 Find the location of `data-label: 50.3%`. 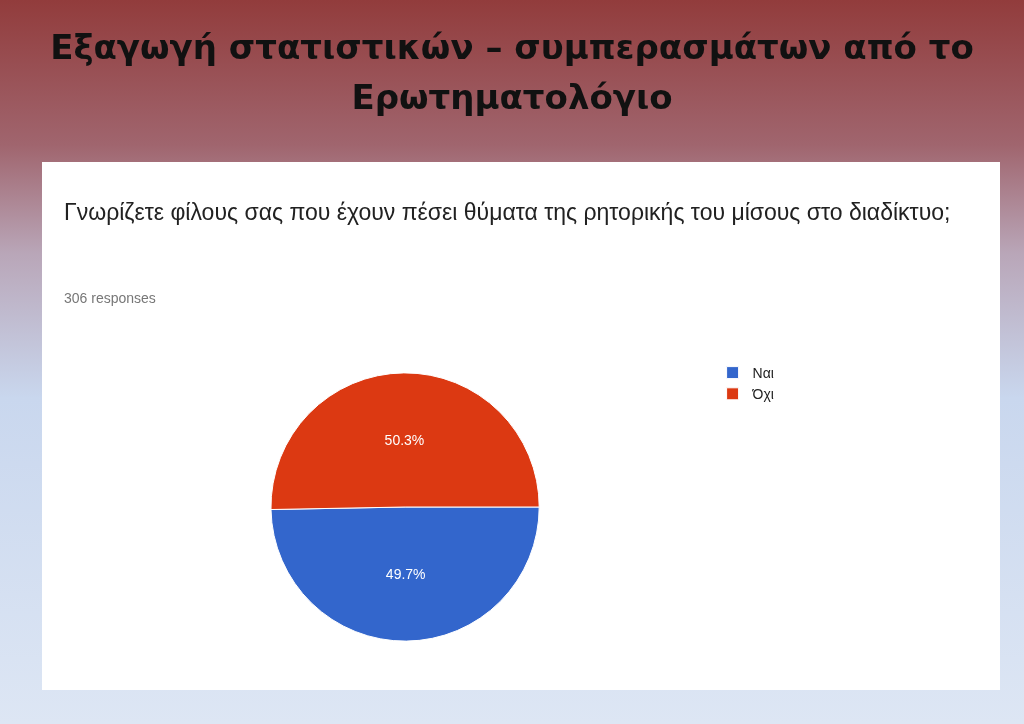

data-label: 50.3% is located at coordinates (404, 439).